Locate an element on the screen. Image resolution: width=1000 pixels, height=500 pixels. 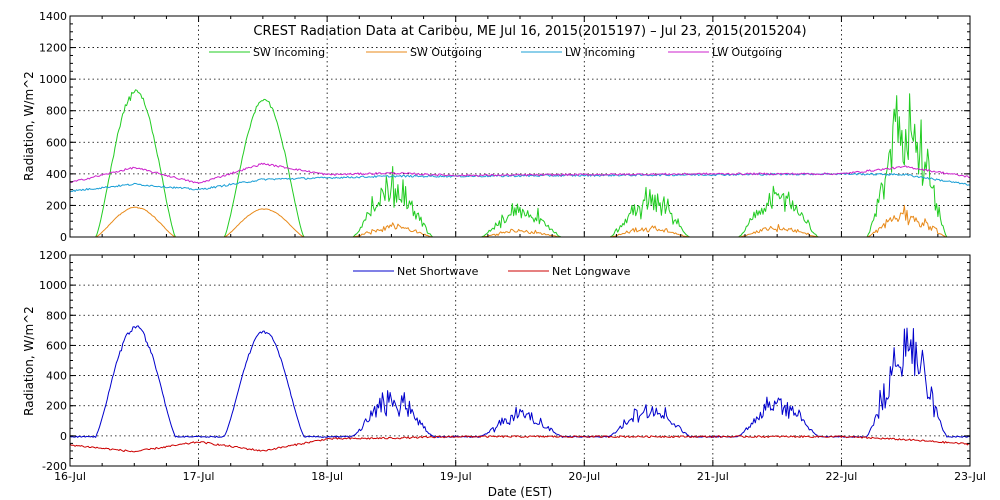
x-tick-label: 20-Jul is located at coordinates (584, 476).